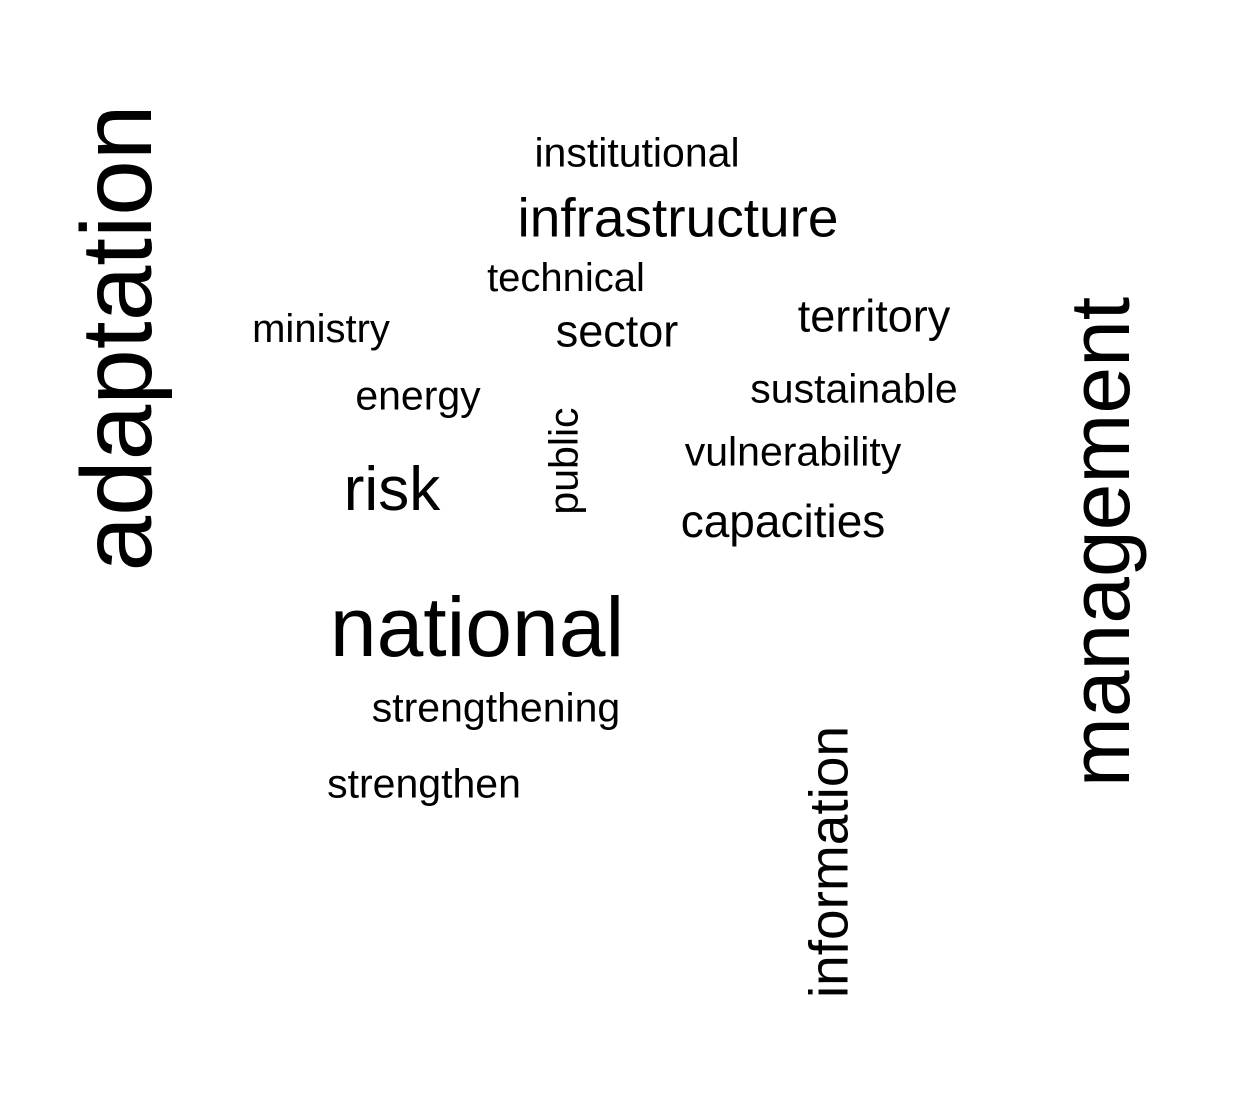 The height and width of the screenshot is (1098, 1246). What do you see at coordinates (392, 489) in the screenshot?
I see `word-risk: risk` at bounding box center [392, 489].